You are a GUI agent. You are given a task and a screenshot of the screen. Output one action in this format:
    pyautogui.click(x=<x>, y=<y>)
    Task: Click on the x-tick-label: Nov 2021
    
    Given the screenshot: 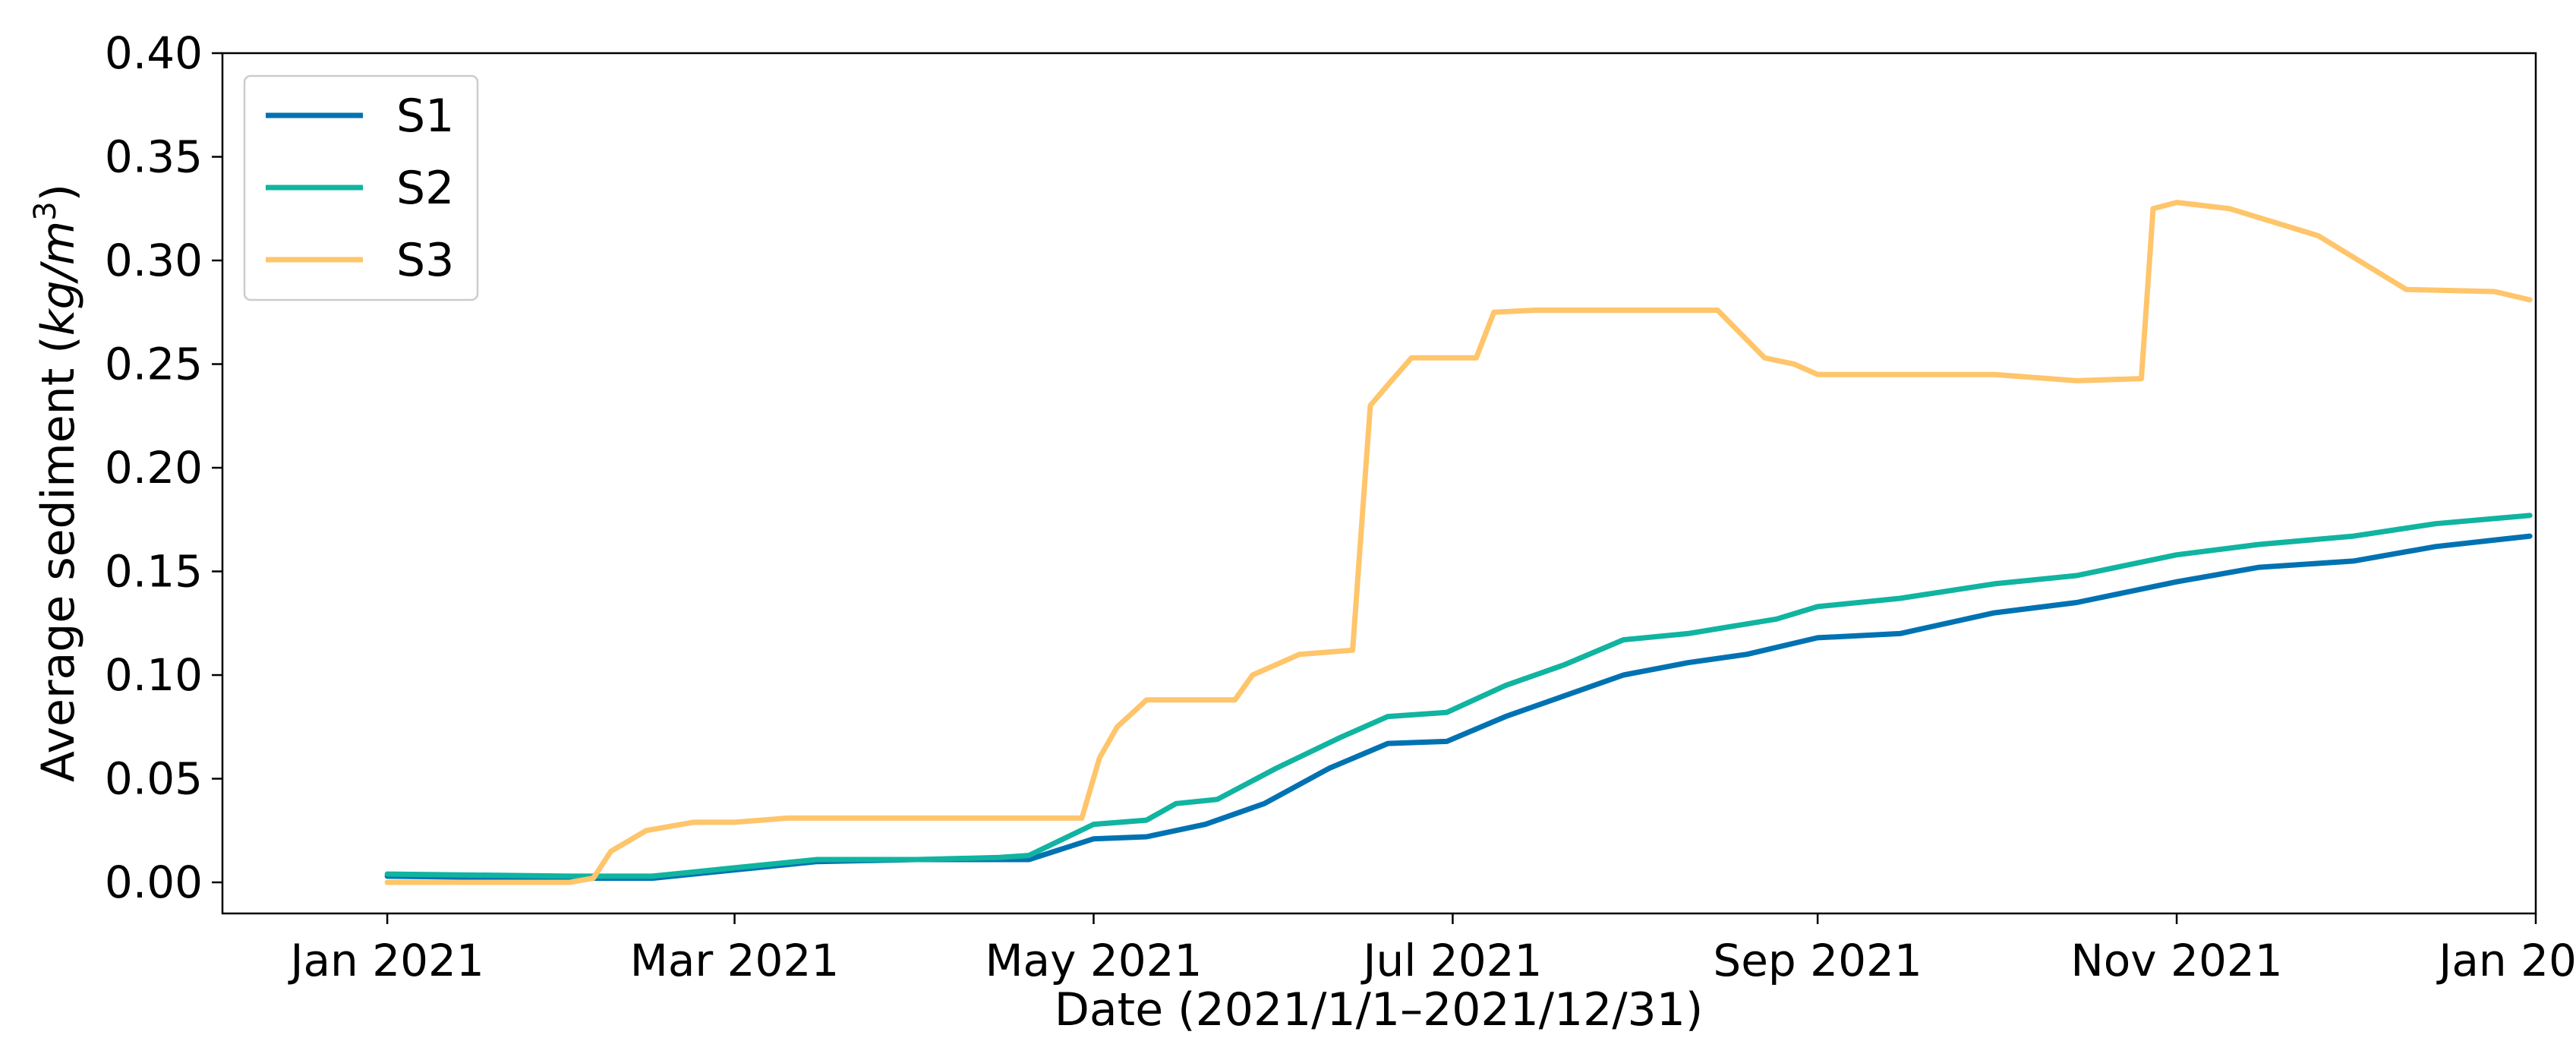 What is the action you would take?
    pyautogui.click(x=2176, y=960)
    